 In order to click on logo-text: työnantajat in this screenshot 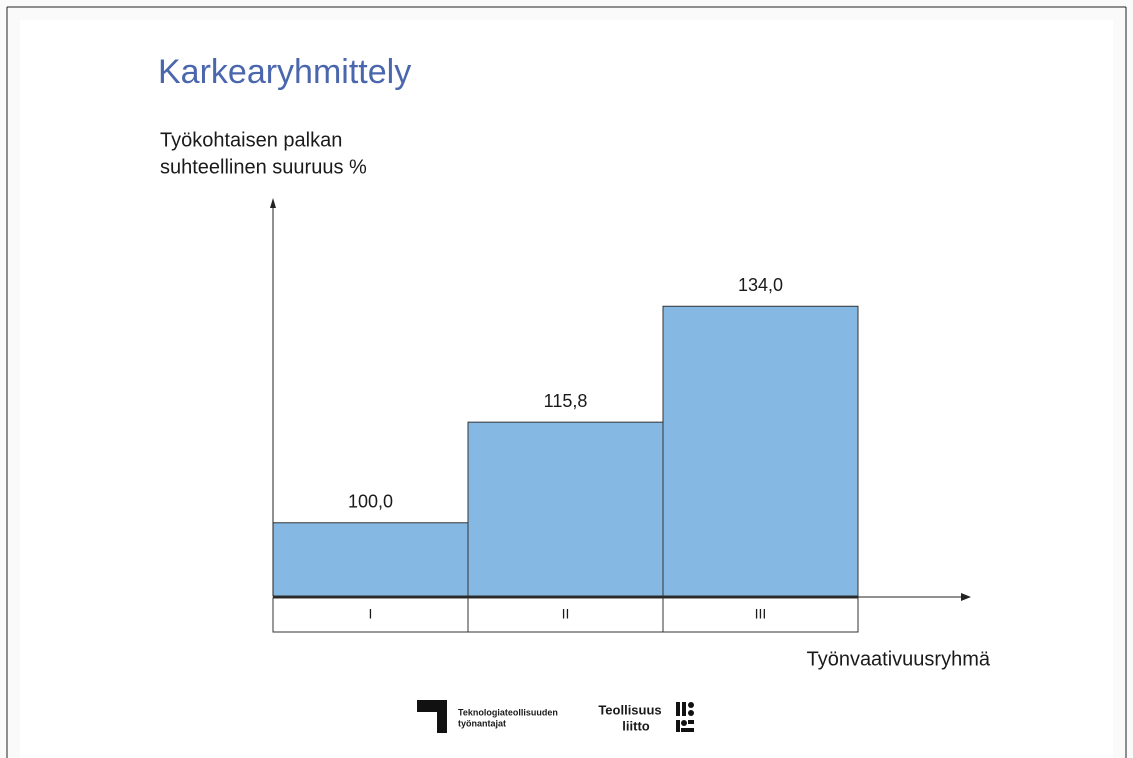, I will do `click(482, 723)`.